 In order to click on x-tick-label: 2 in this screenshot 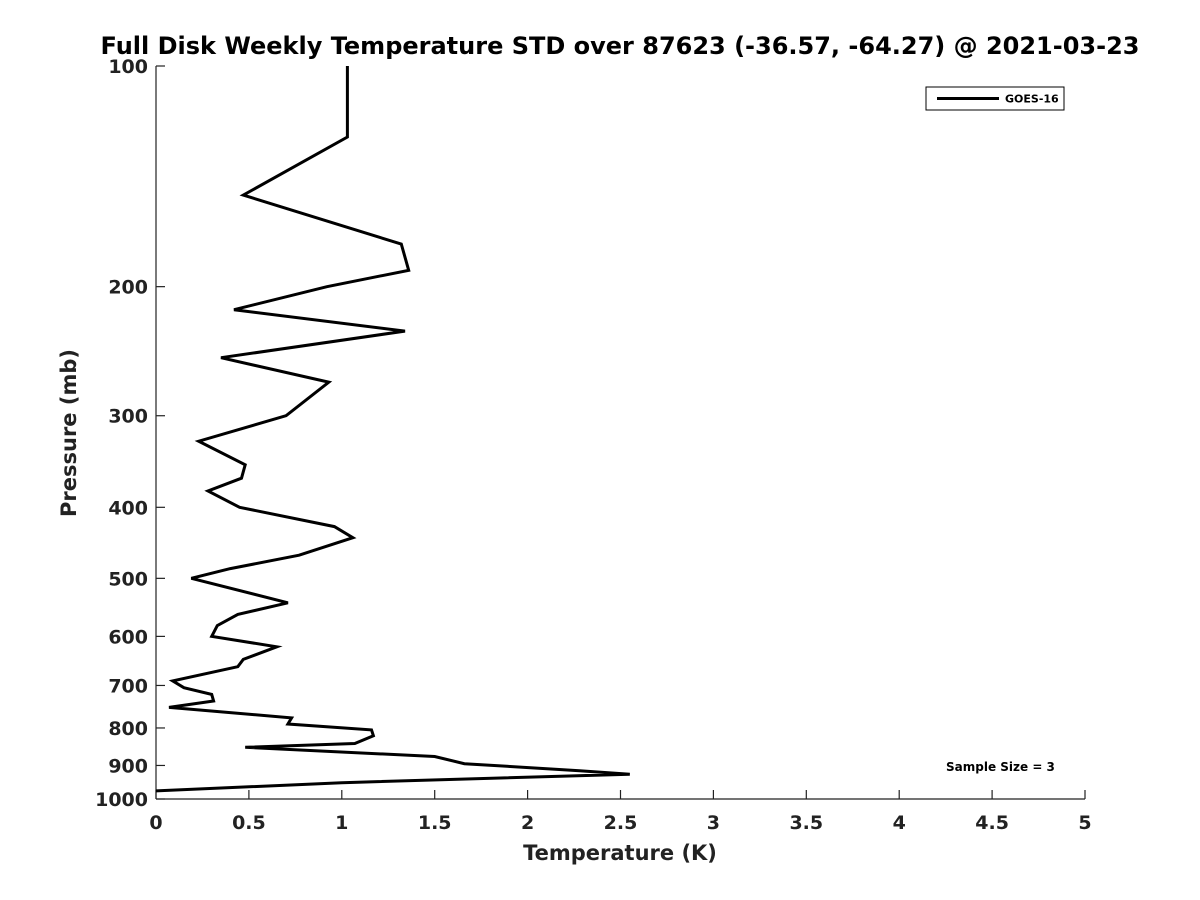, I will do `click(527, 823)`.